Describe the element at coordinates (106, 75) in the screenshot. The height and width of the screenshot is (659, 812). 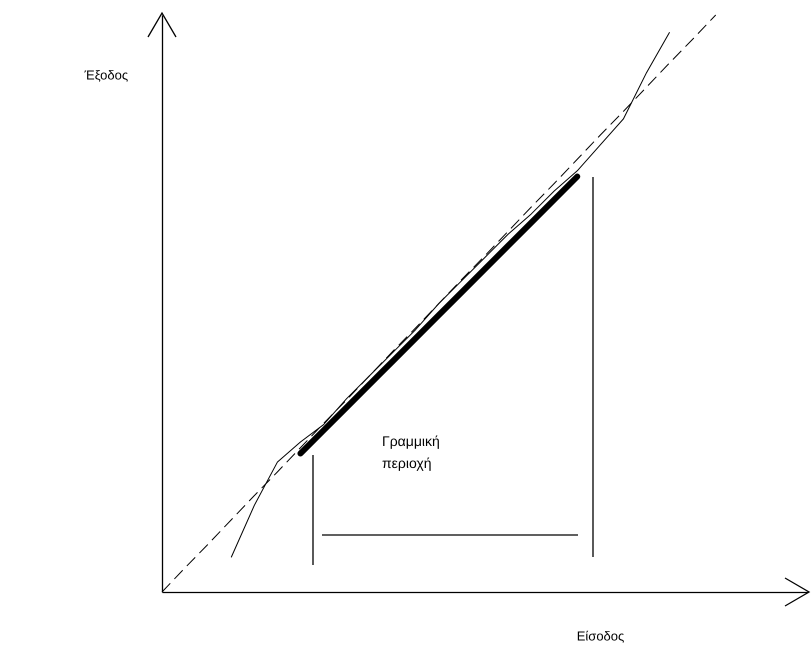
I see `y-axis-title: Έξοδος` at that location.